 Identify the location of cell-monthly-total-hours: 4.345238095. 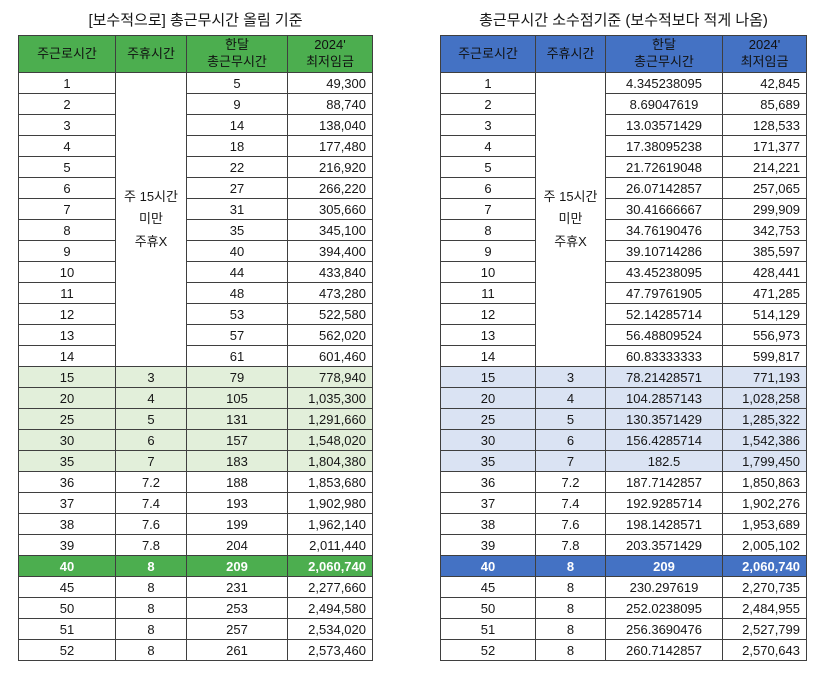
(664, 83).